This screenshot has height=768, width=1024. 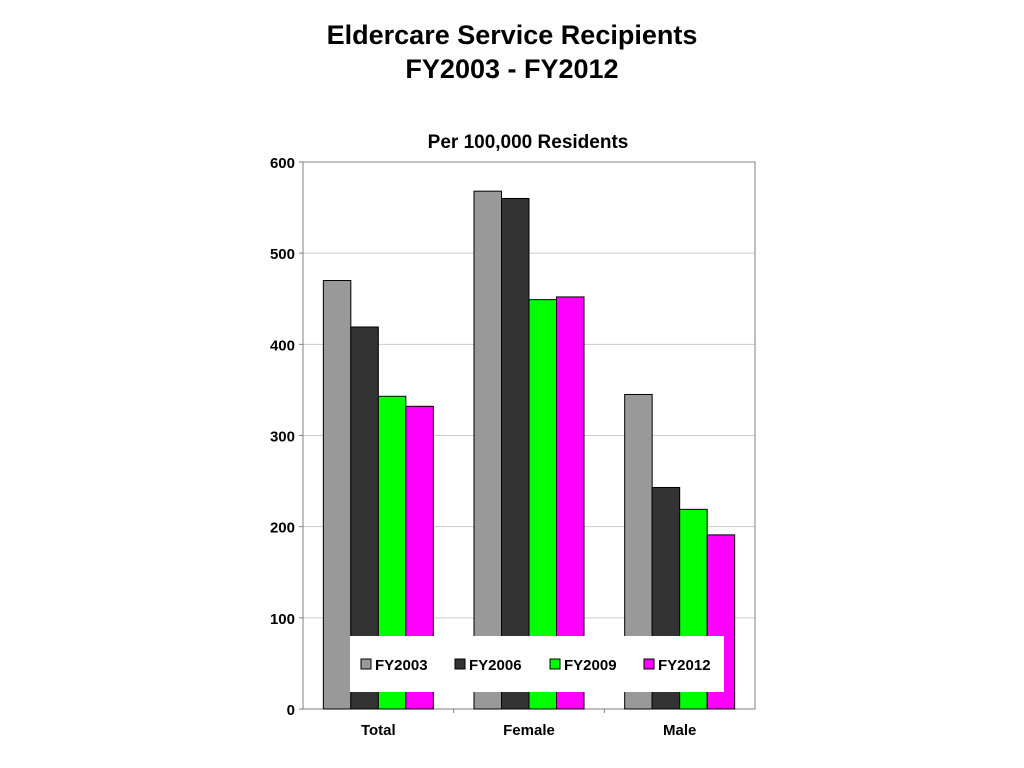 I want to click on slide-title-line2: FY2003 - FY2012, so click(x=512, y=69).